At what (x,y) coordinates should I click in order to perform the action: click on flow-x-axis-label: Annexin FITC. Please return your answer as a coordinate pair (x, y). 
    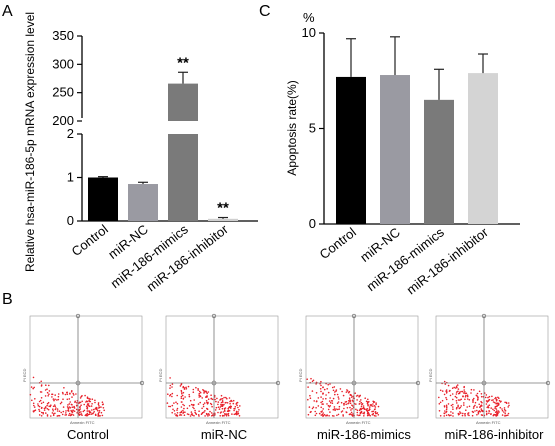
    Looking at the image, I should click on (358, 422).